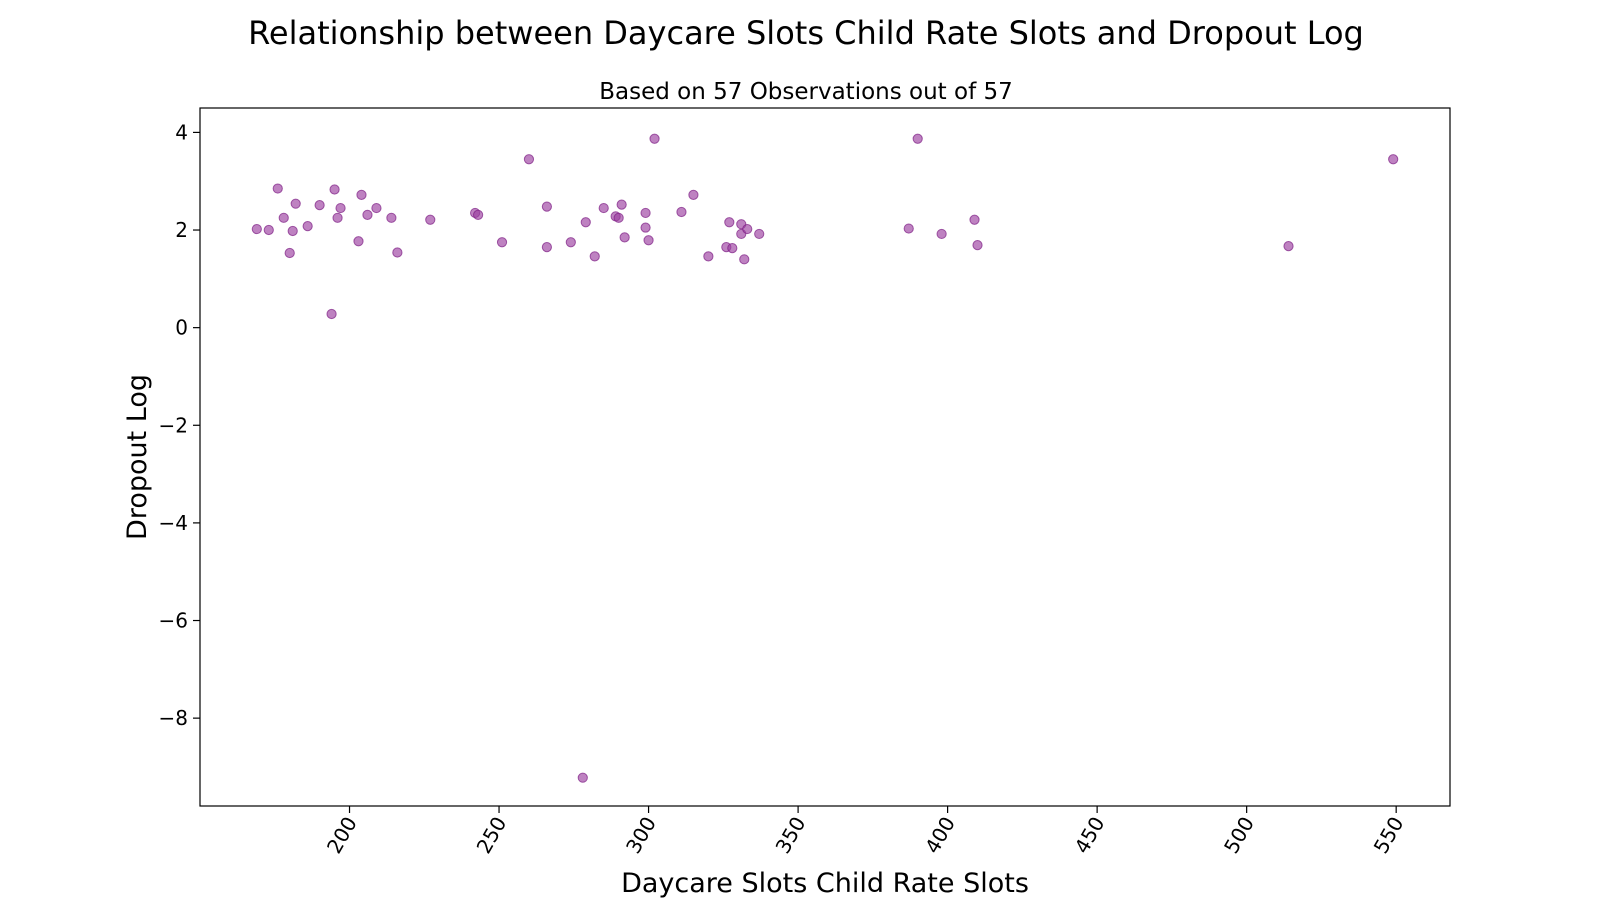 Image resolution: width=1600 pixels, height=900 pixels. I want to click on y-tick-label: 4, so click(181, 132).